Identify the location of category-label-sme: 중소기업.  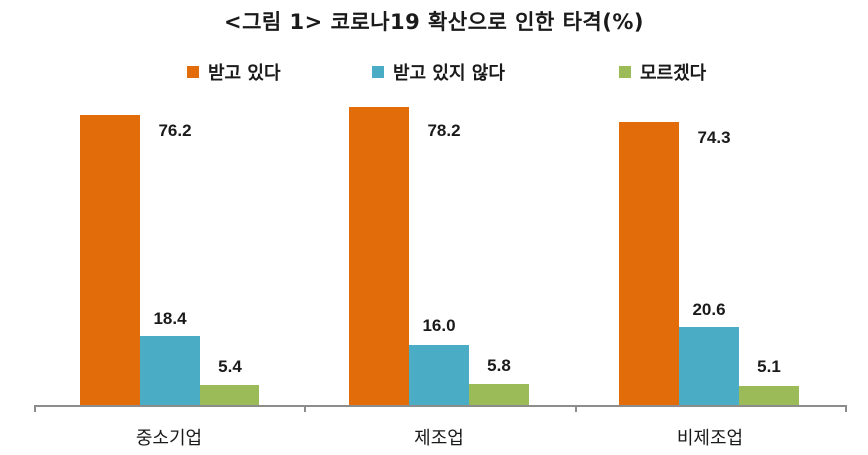
(169, 438).